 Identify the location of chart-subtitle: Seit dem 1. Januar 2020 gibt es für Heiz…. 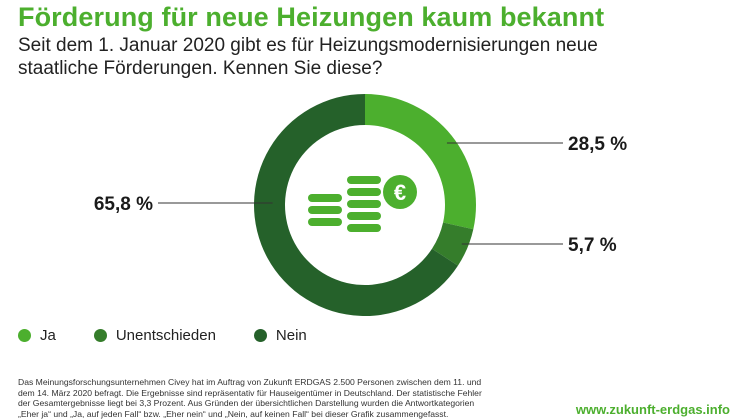
(308, 57).